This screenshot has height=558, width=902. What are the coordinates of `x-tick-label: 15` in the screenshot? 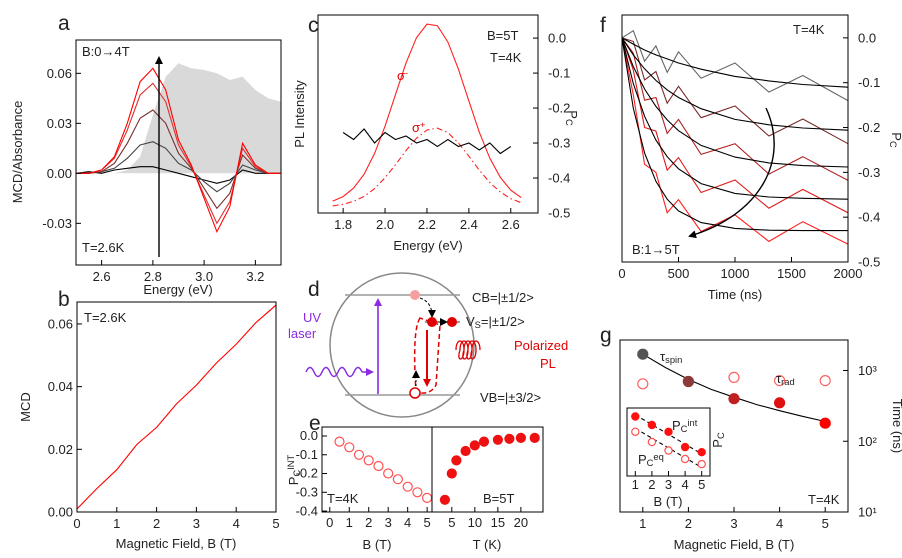 It's located at (498, 522).